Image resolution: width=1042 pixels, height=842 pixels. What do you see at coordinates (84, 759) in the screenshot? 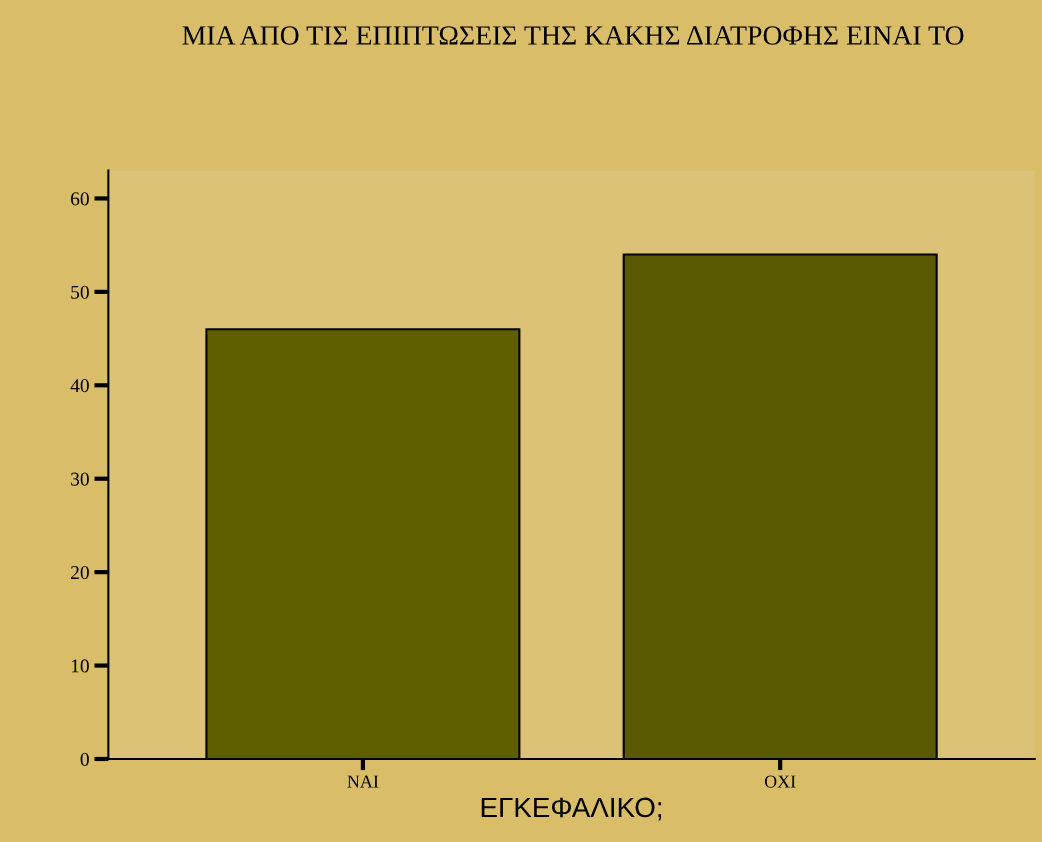
I see `y-tick-label: 0` at bounding box center [84, 759].